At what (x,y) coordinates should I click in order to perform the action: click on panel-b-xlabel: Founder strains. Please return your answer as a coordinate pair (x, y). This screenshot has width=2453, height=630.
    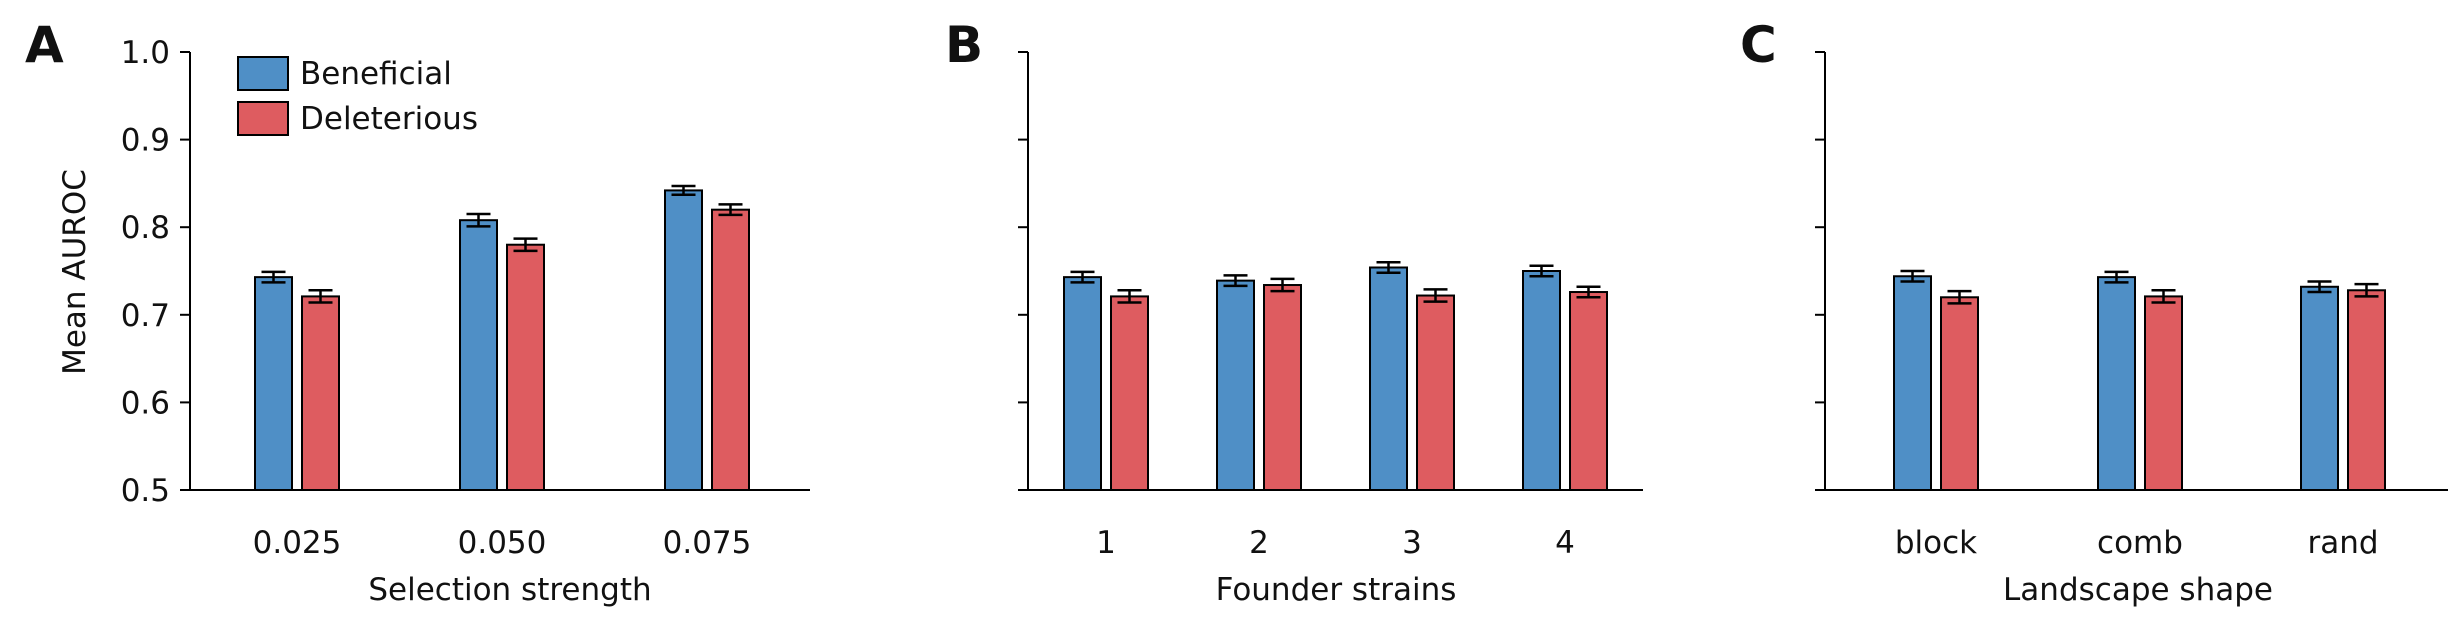
    Looking at the image, I should click on (1336, 590).